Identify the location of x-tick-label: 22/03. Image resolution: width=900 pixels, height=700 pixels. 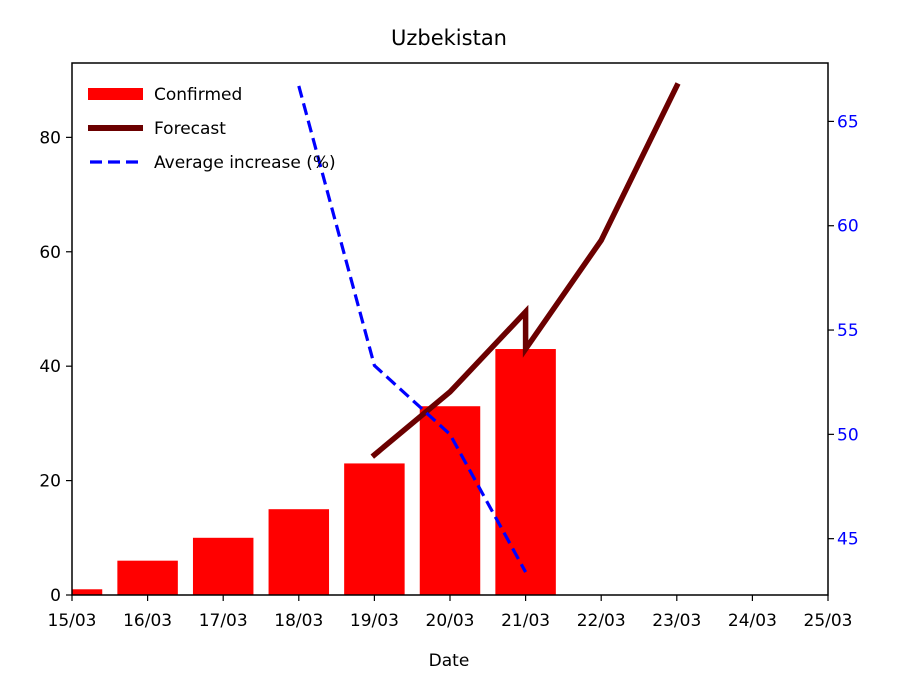
(601, 621).